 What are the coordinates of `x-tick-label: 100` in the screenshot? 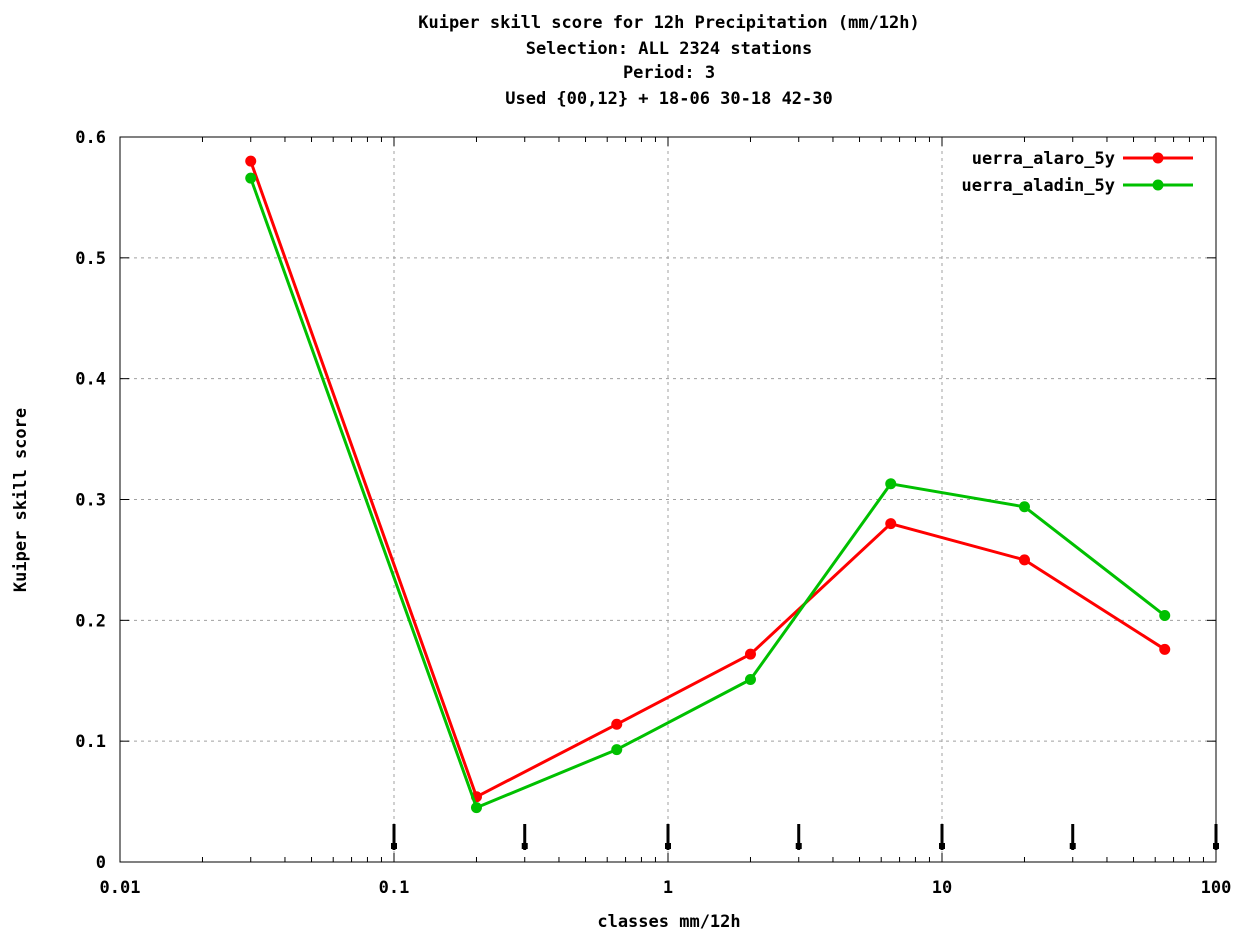 It's located at (1216, 888).